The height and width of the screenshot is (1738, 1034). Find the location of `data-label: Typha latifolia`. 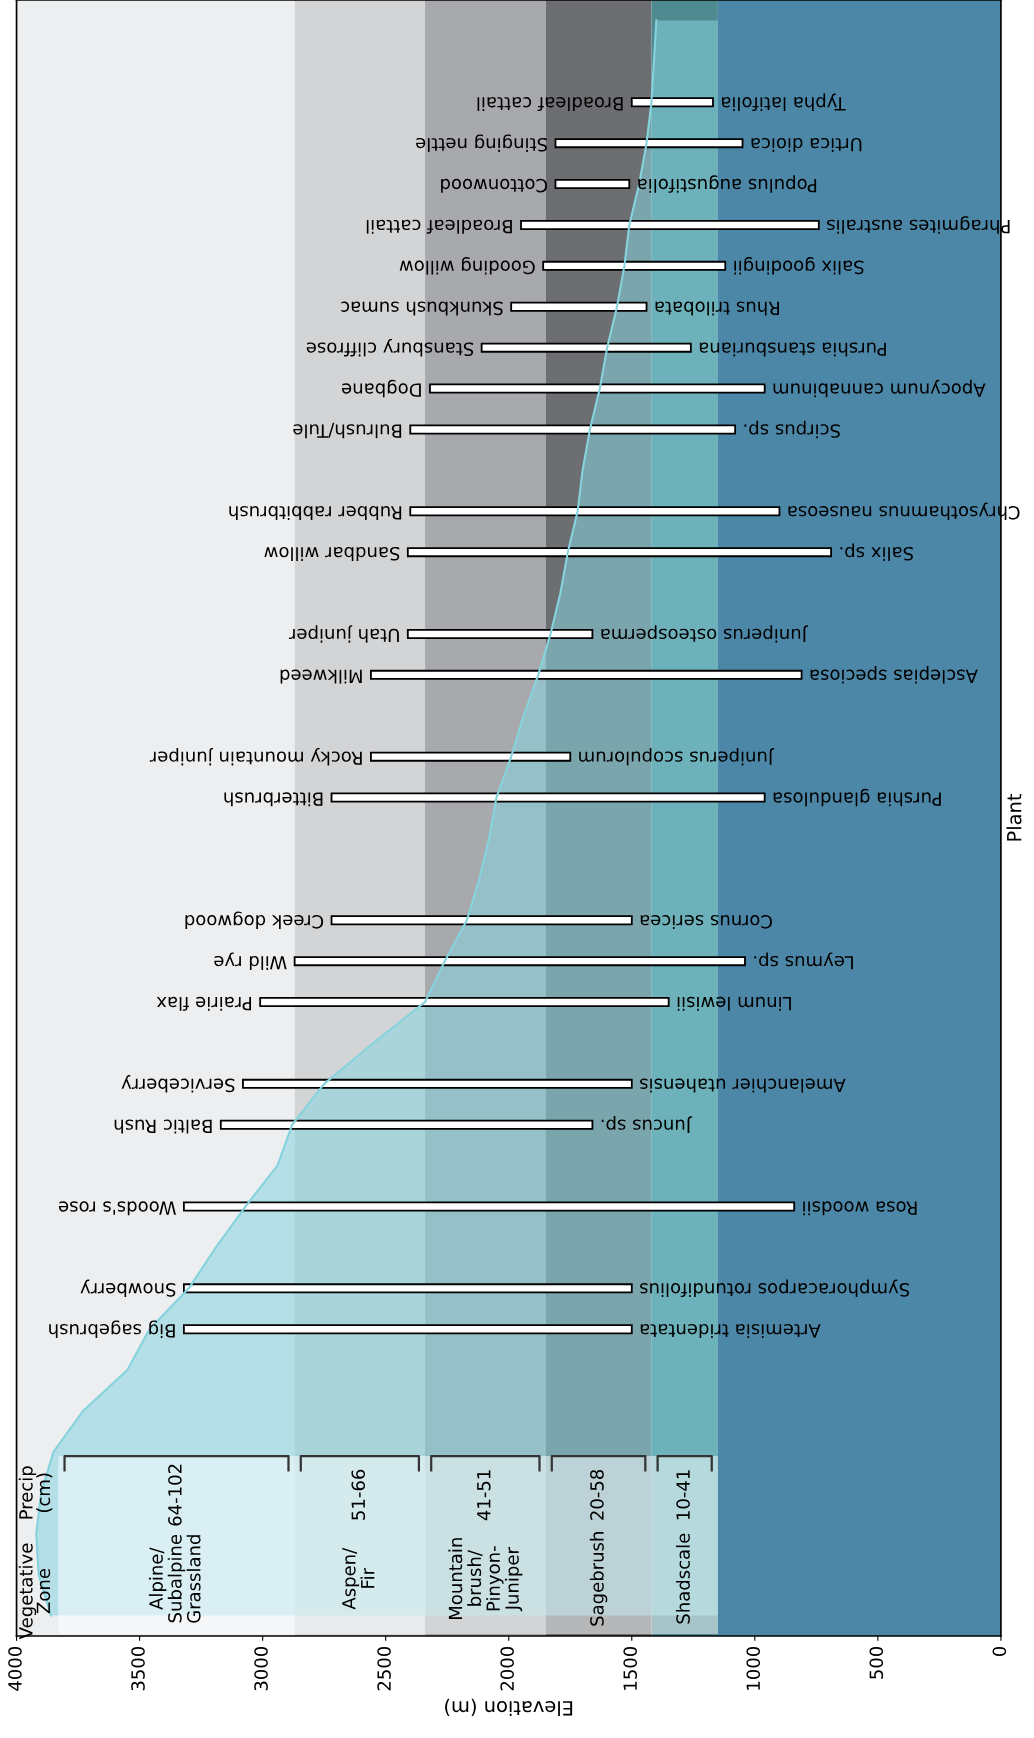

data-label: Typha latifolia is located at coordinates (784, 102).